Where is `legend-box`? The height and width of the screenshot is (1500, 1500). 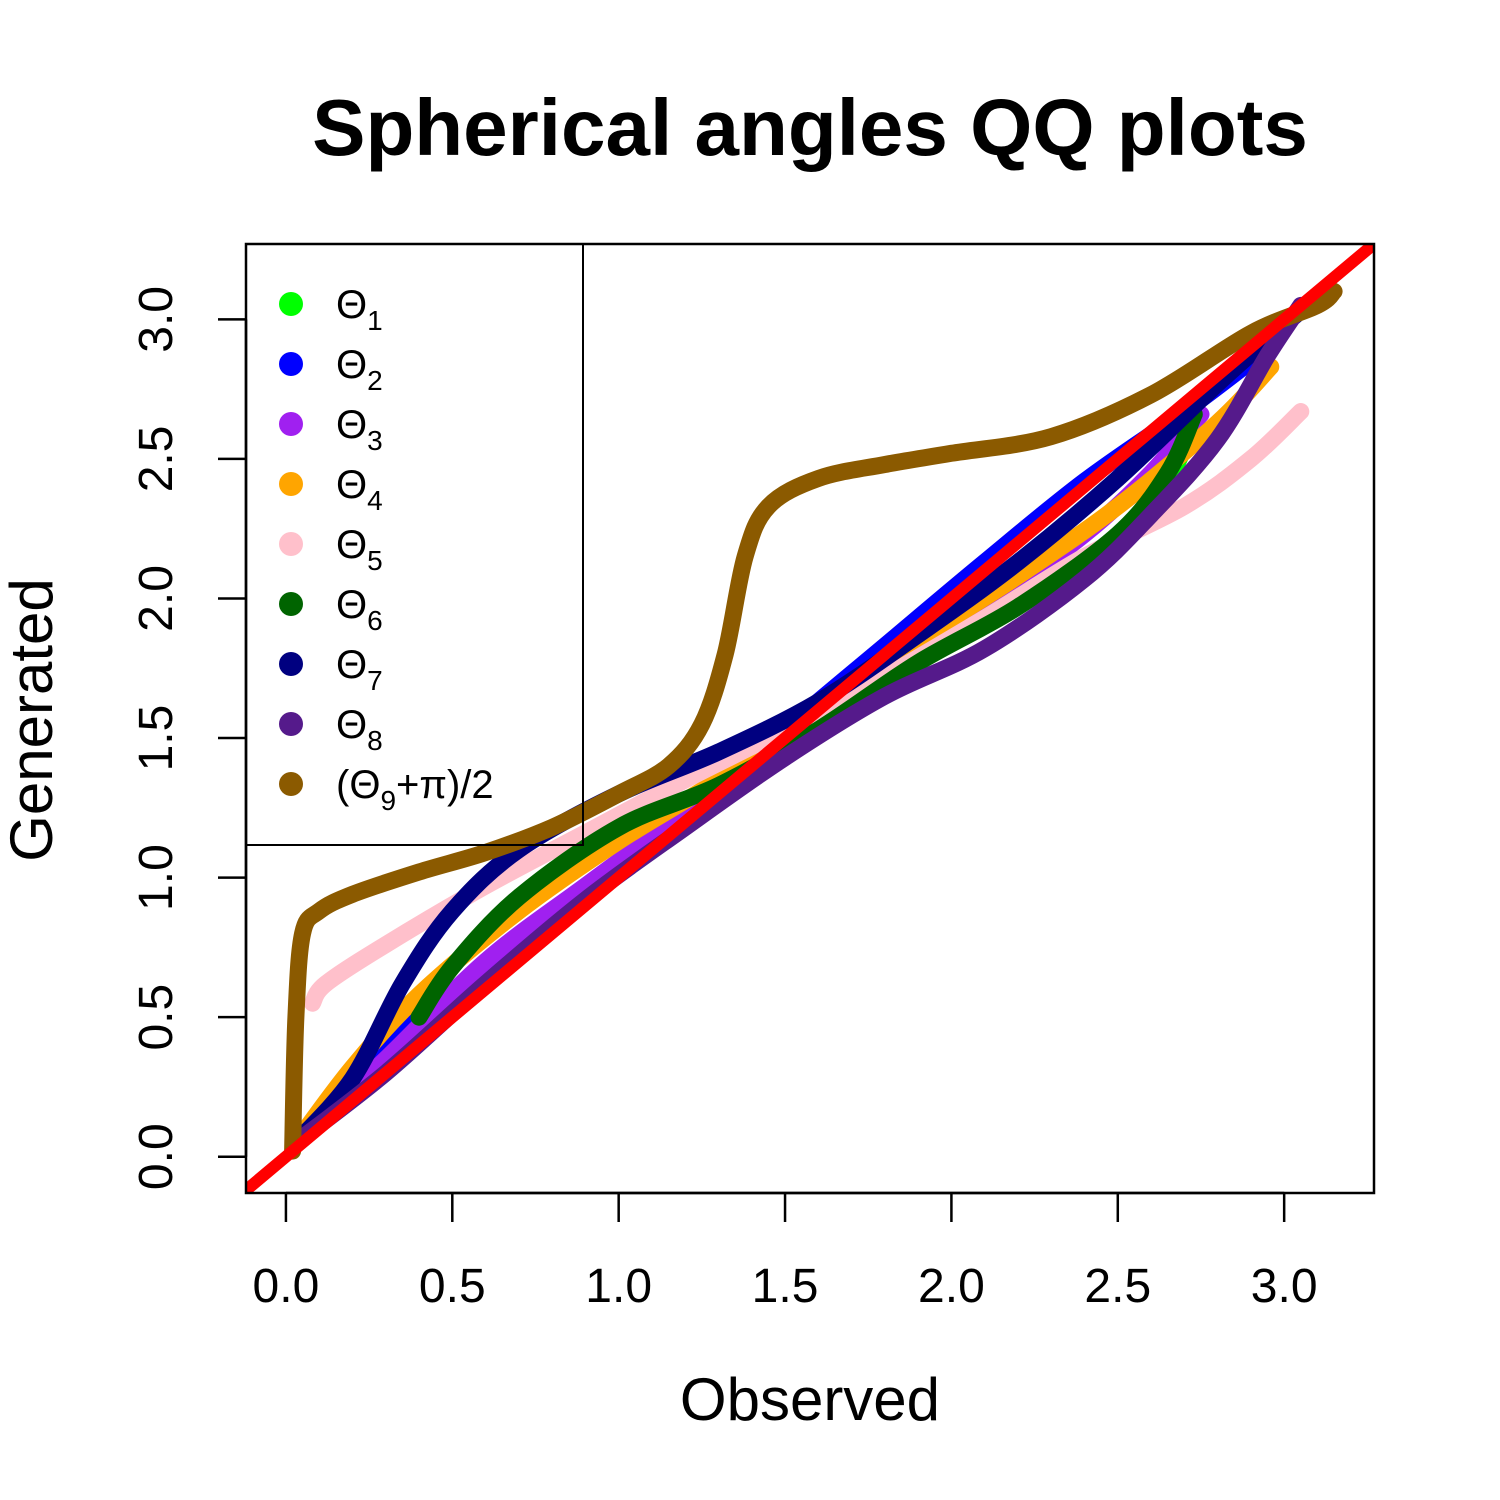 legend-box is located at coordinates (414, 544).